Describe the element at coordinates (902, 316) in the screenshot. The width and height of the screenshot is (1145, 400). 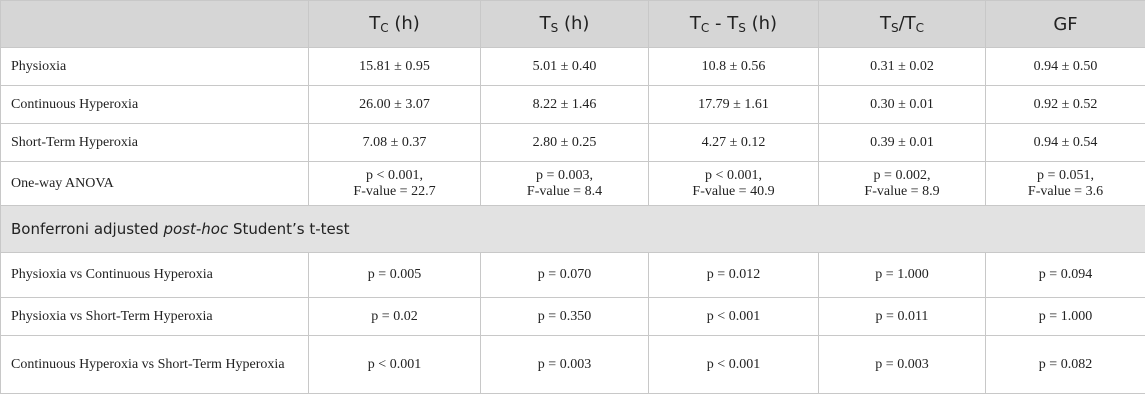
I see `cell: p = 0.011` at that location.